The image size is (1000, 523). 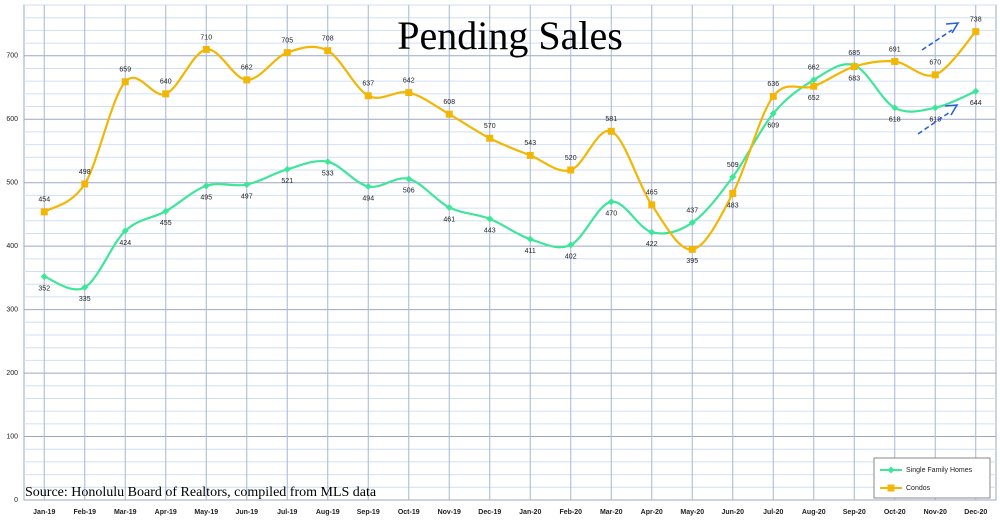 What do you see at coordinates (206, 512) in the screenshot?
I see `x-tick-label: May-19` at bounding box center [206, 512].